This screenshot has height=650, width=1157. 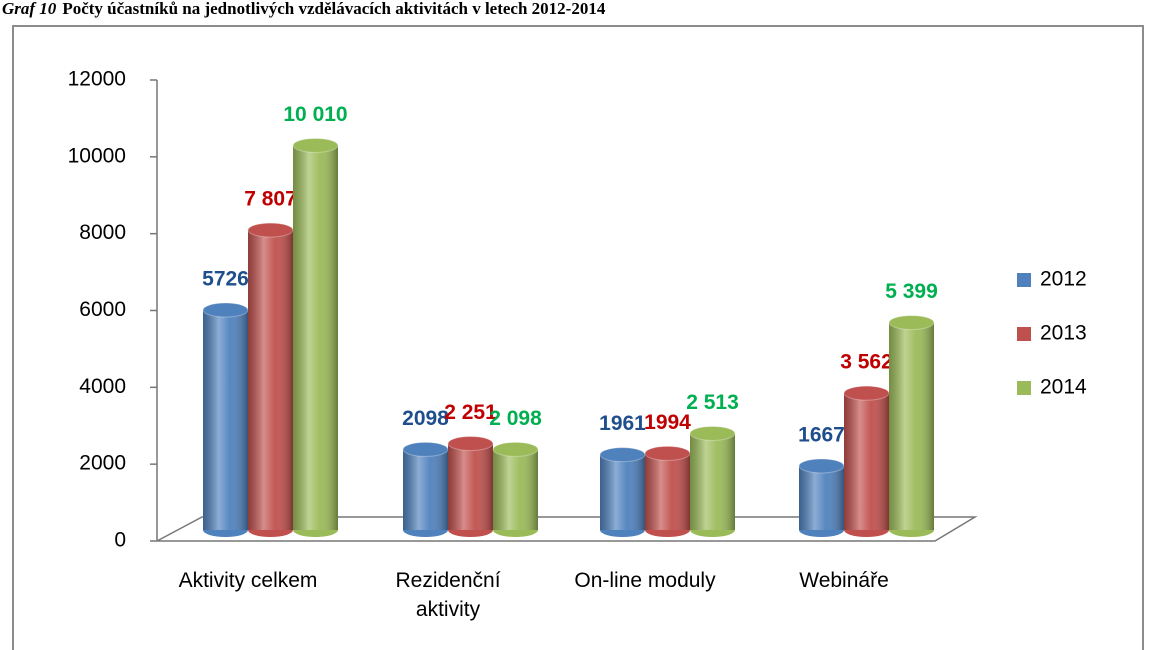 What do you see at coordinates (911, 291) in the screenshot?
I see `data-label: 5 399` at bounding box center [911, 291].